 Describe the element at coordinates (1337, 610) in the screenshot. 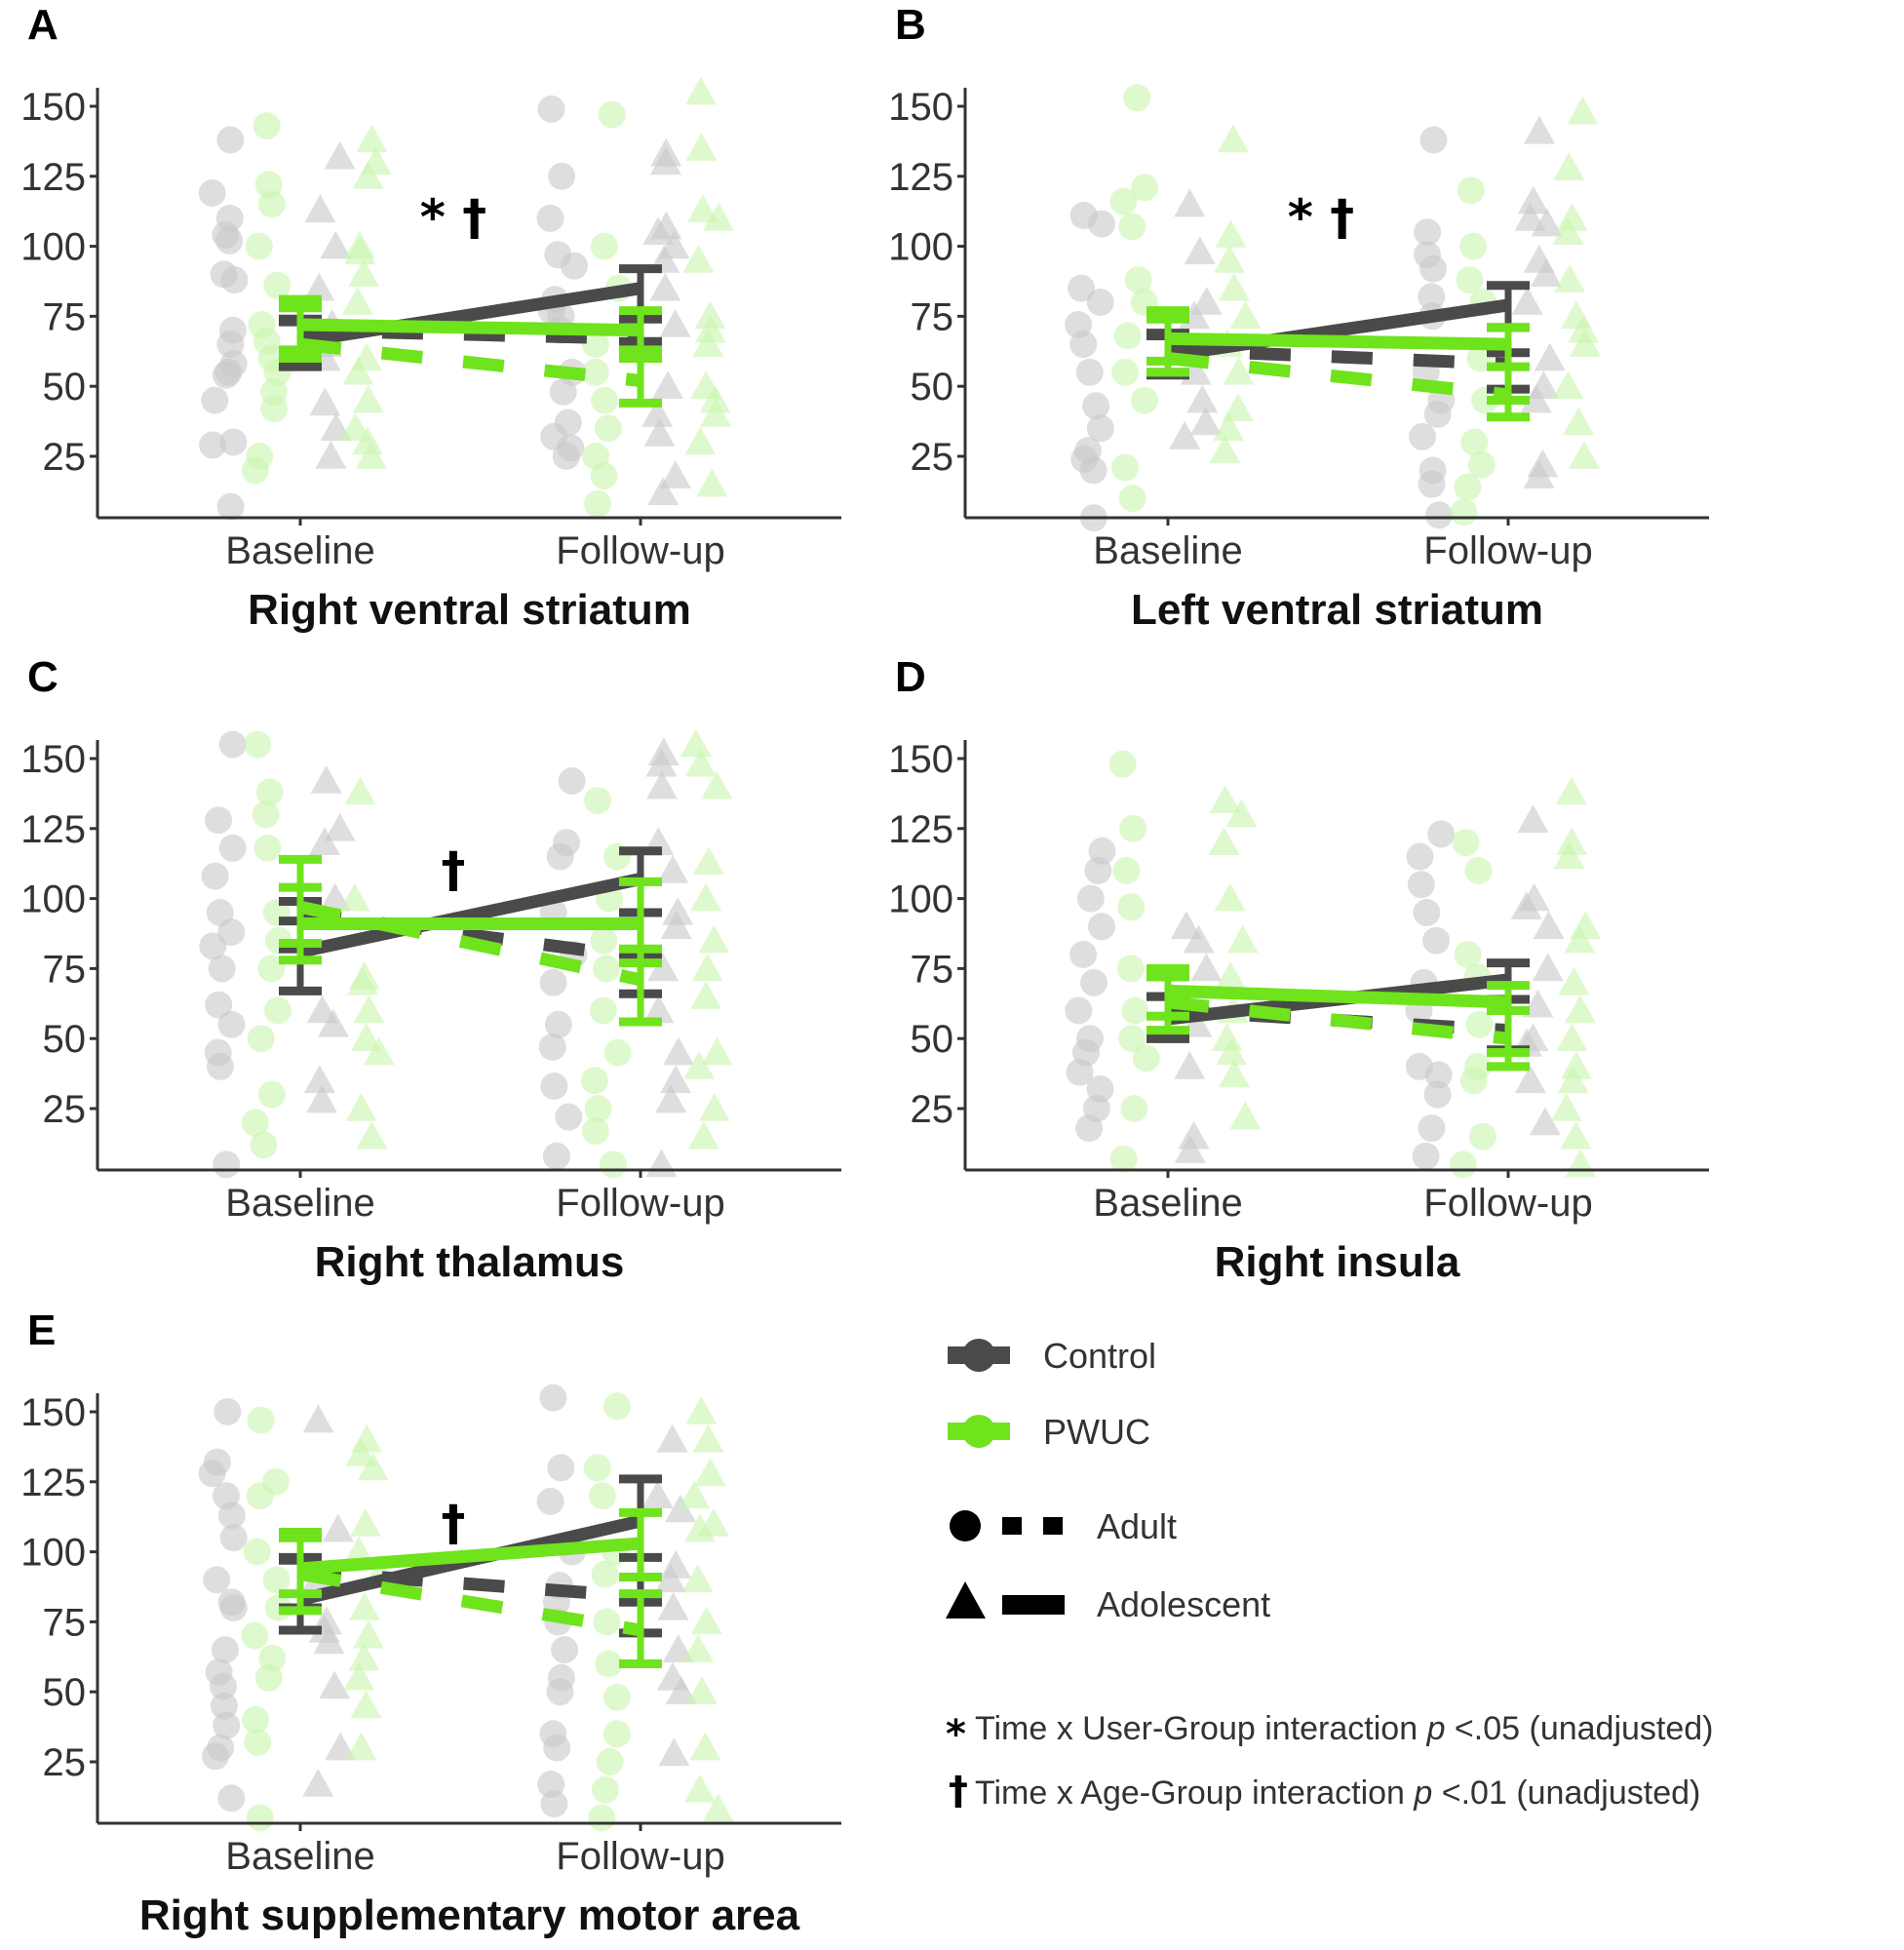

I see `panel-title: Left ventral striatum` at that location.